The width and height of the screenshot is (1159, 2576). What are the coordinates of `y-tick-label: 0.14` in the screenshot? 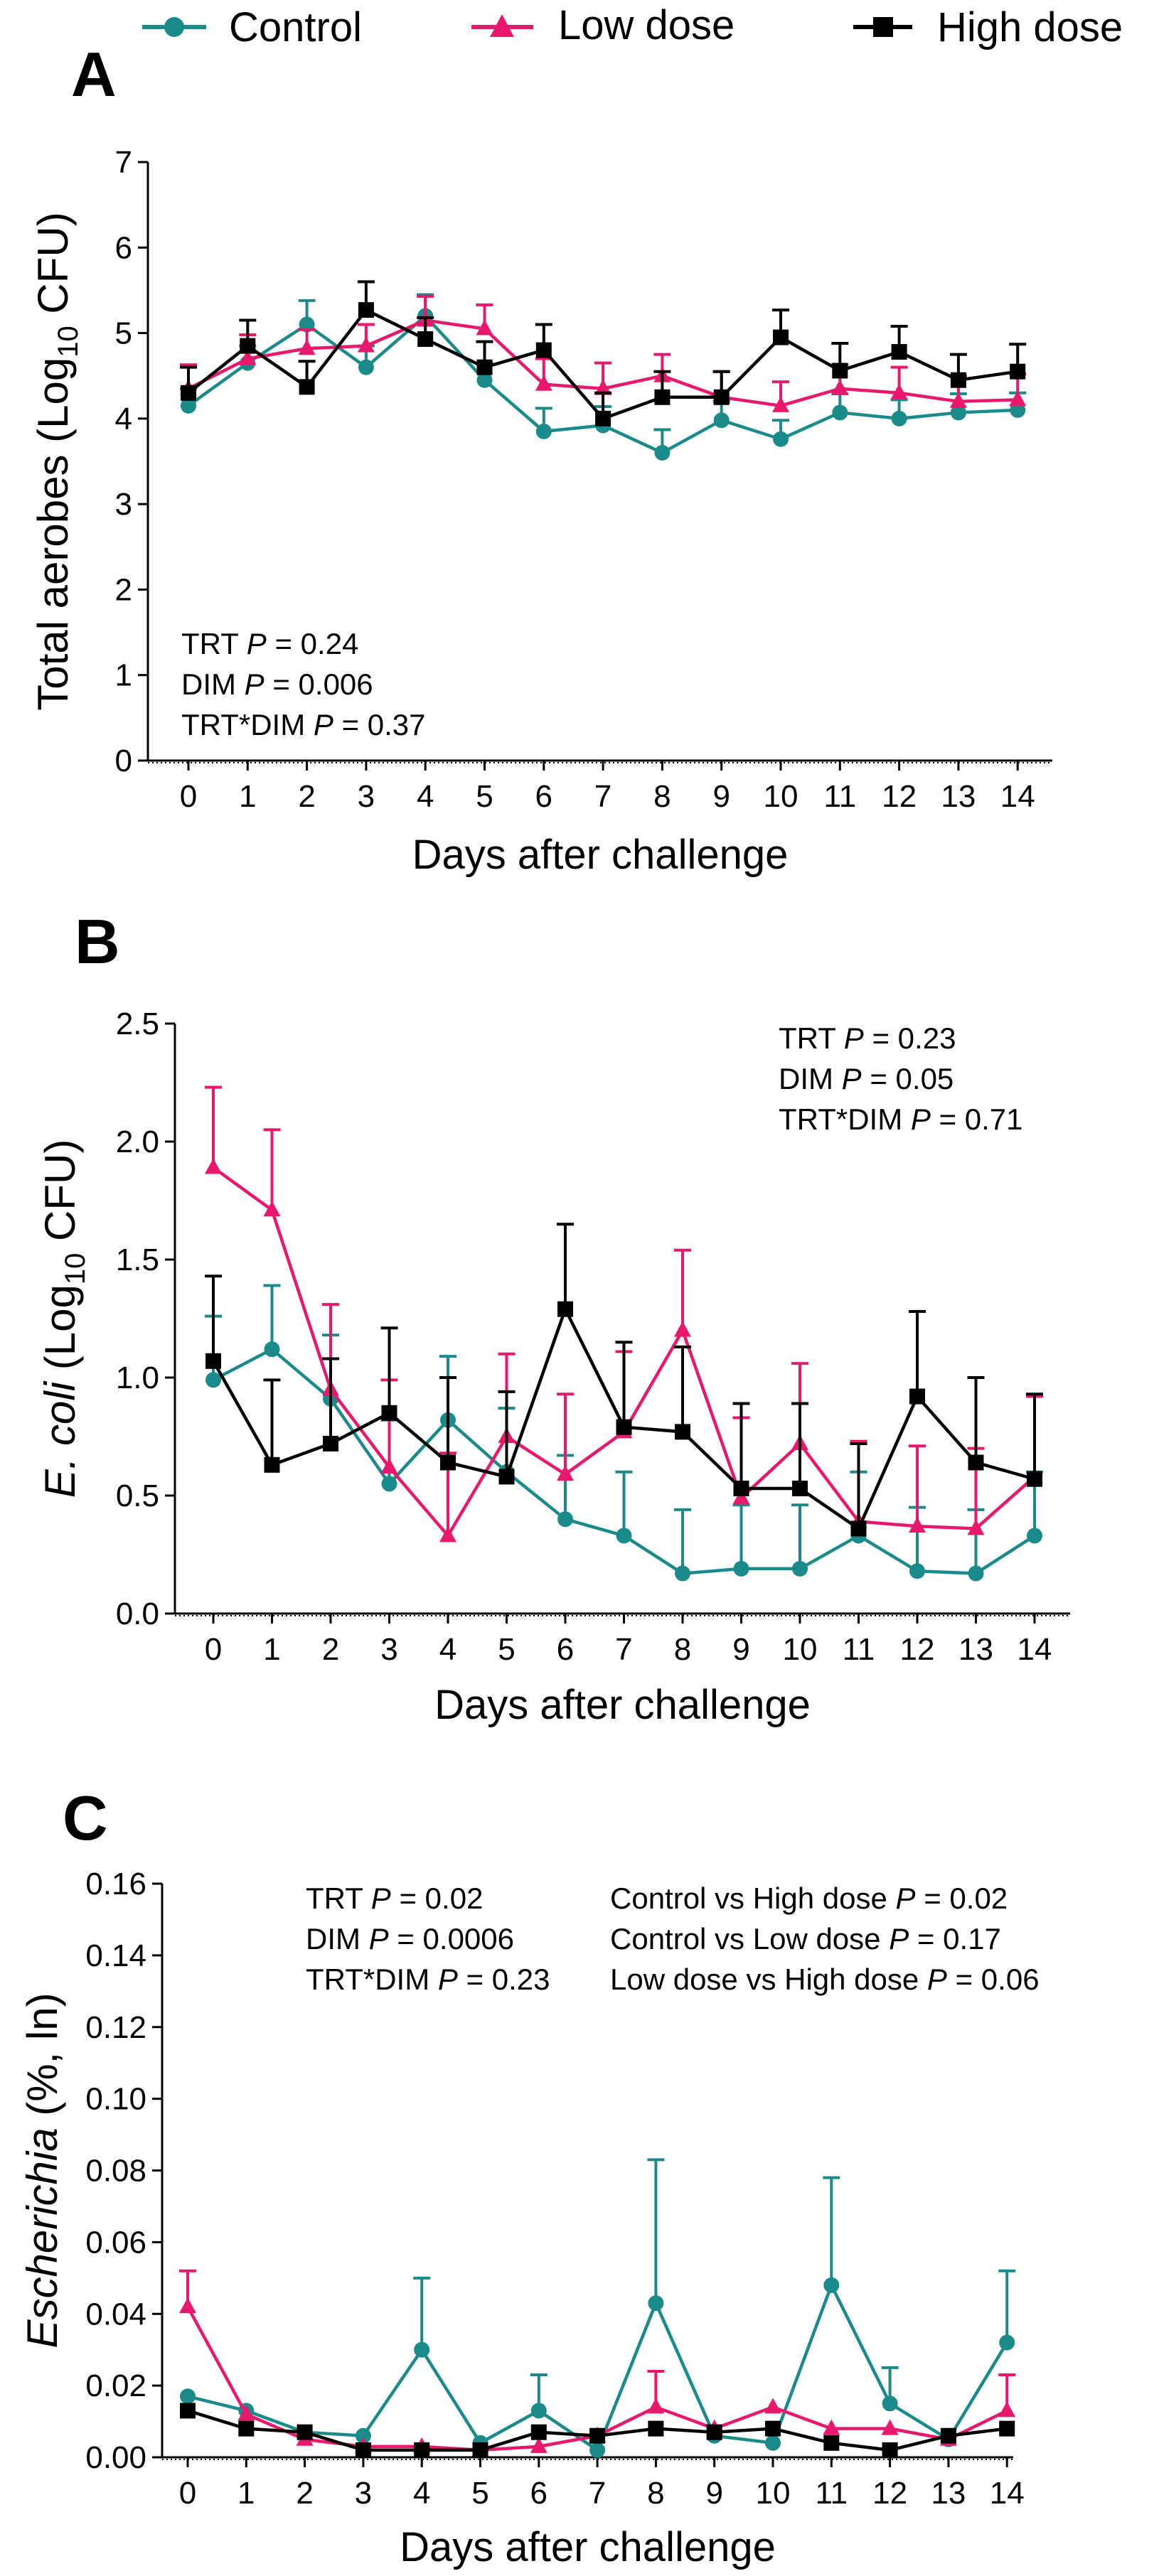 It's located at (115, 1955).